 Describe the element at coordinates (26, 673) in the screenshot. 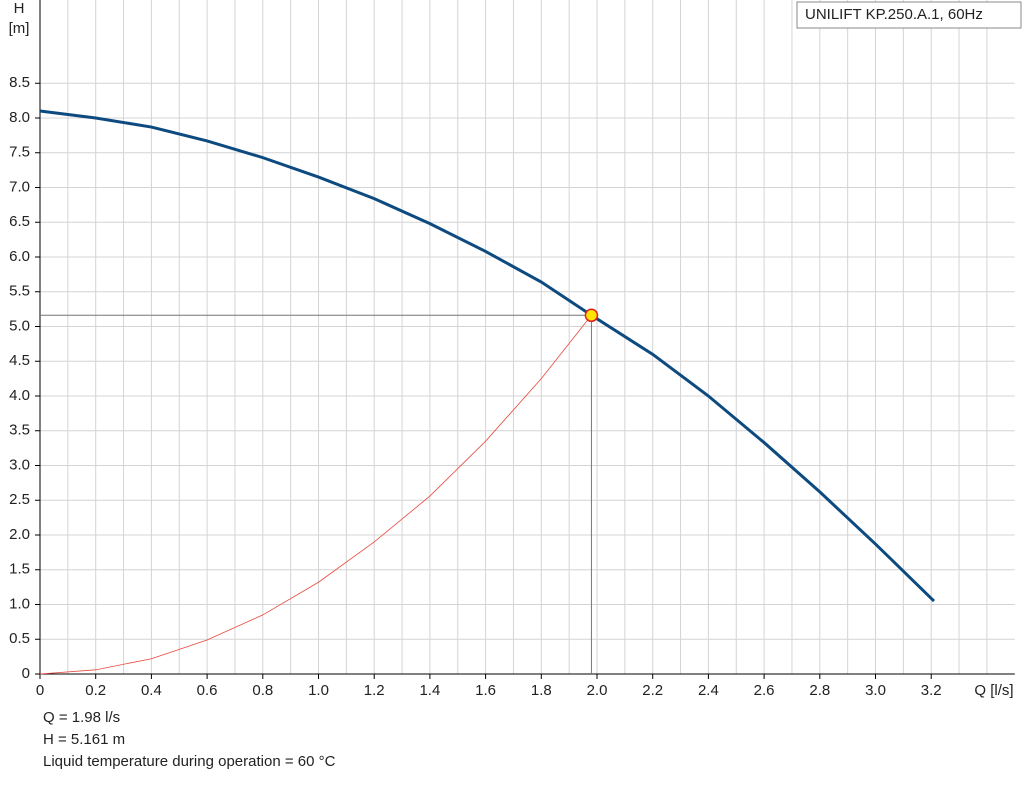

I see `y-tick-label: 0` at that location.